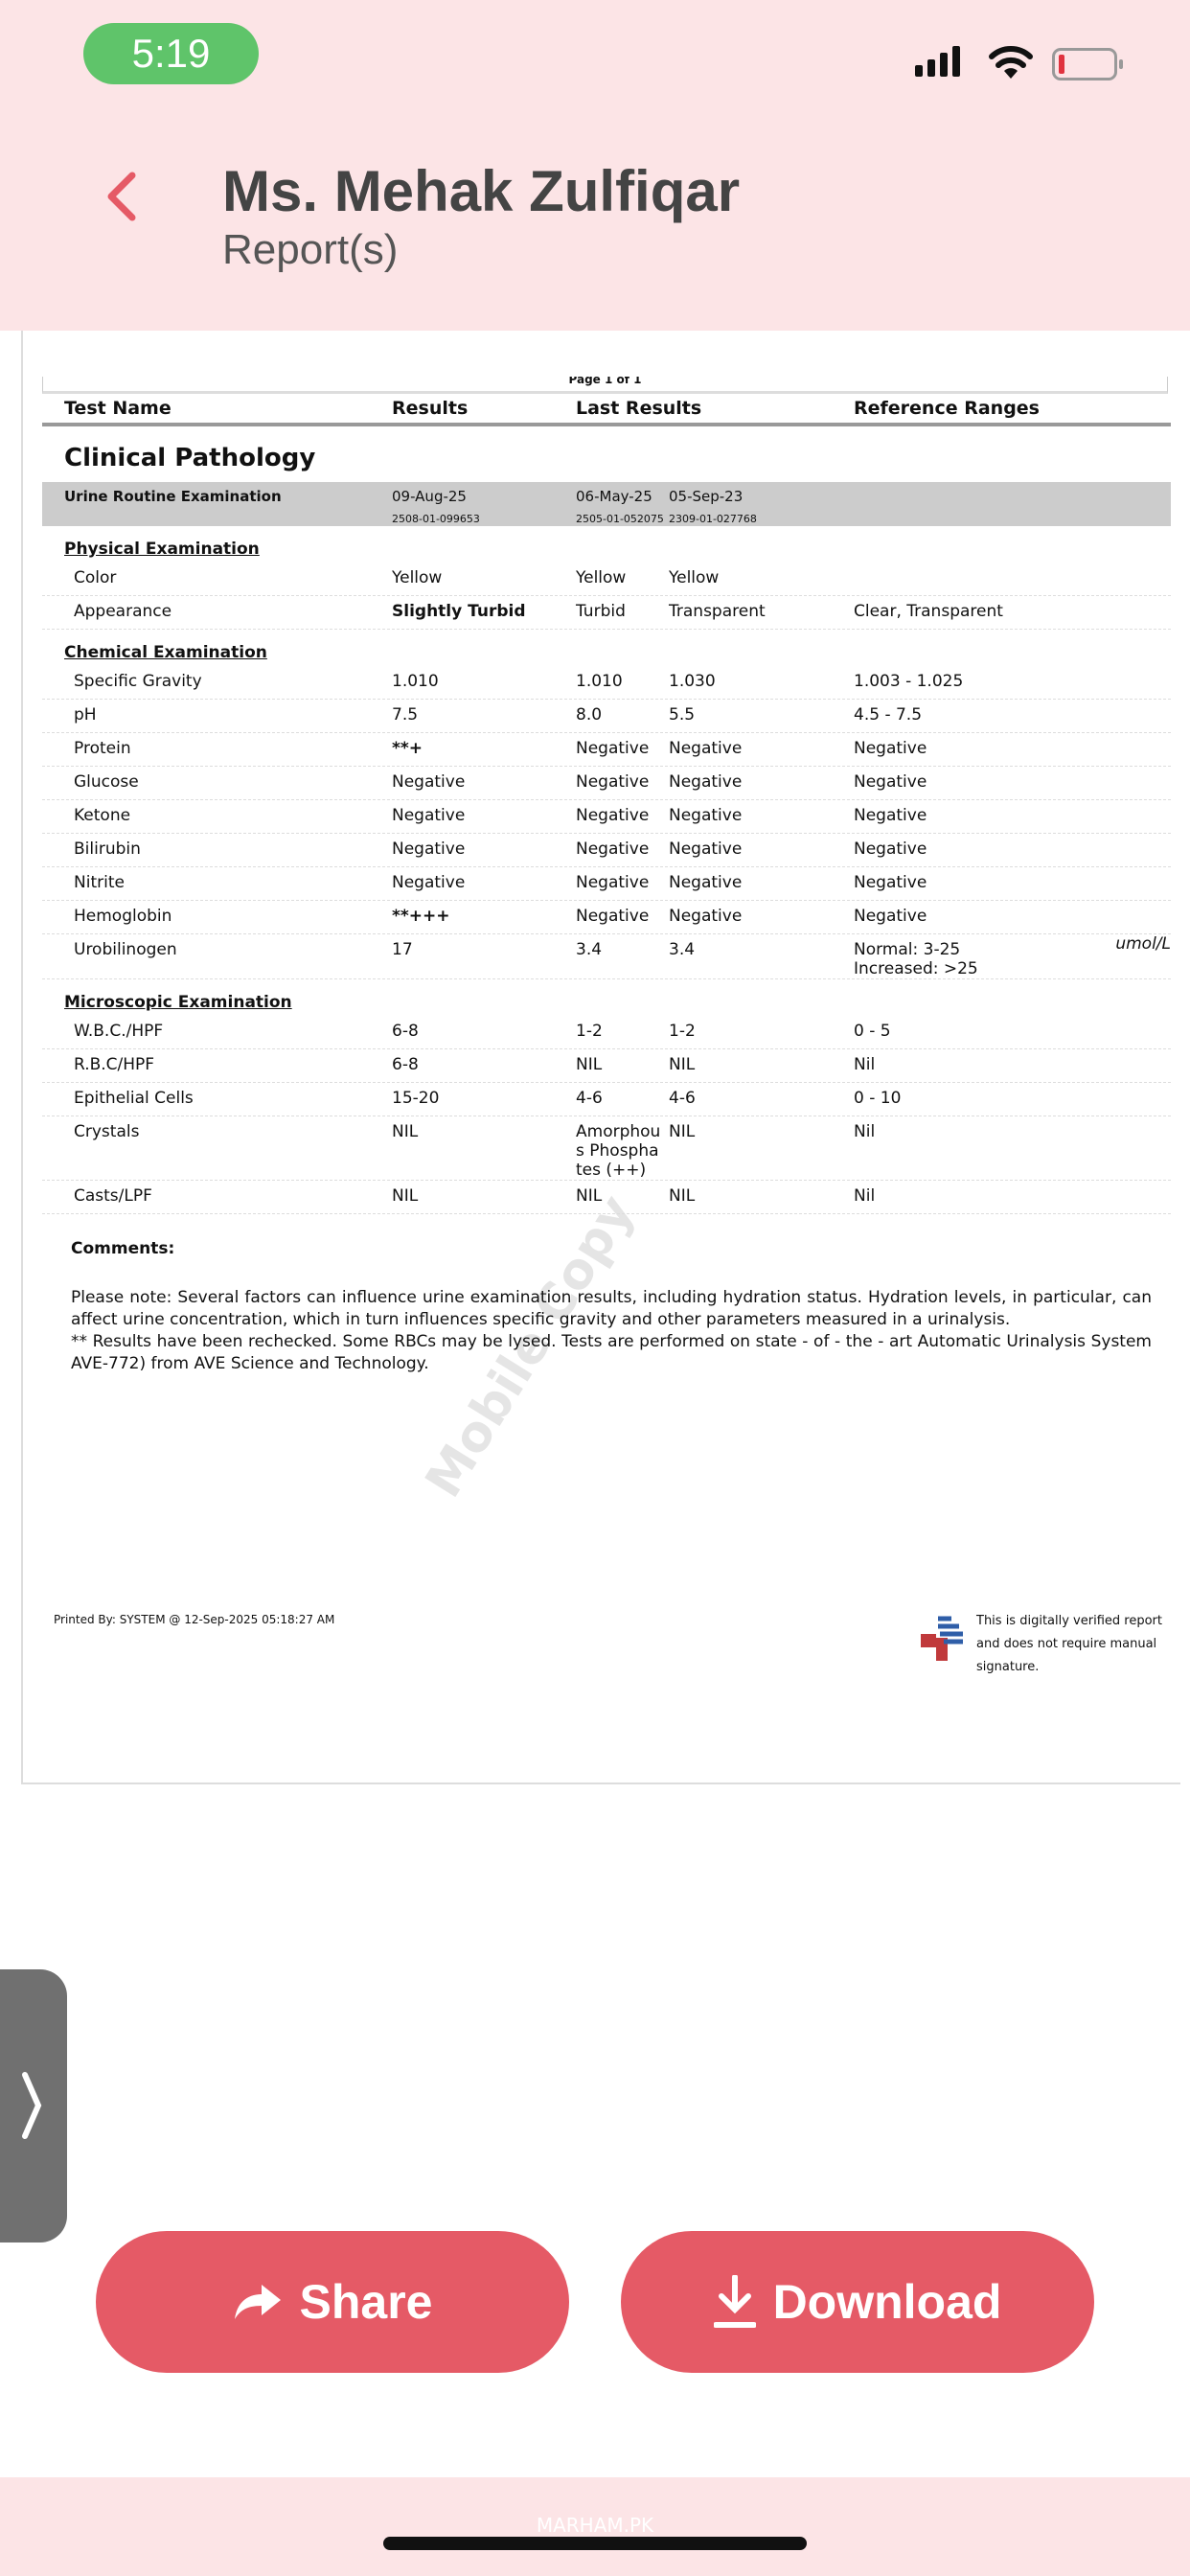  Describe the element at coordinates (606, 1197) in the screenshot. I see `table-row: Casts/LPF NIL NIL NIL Nil` at that location.